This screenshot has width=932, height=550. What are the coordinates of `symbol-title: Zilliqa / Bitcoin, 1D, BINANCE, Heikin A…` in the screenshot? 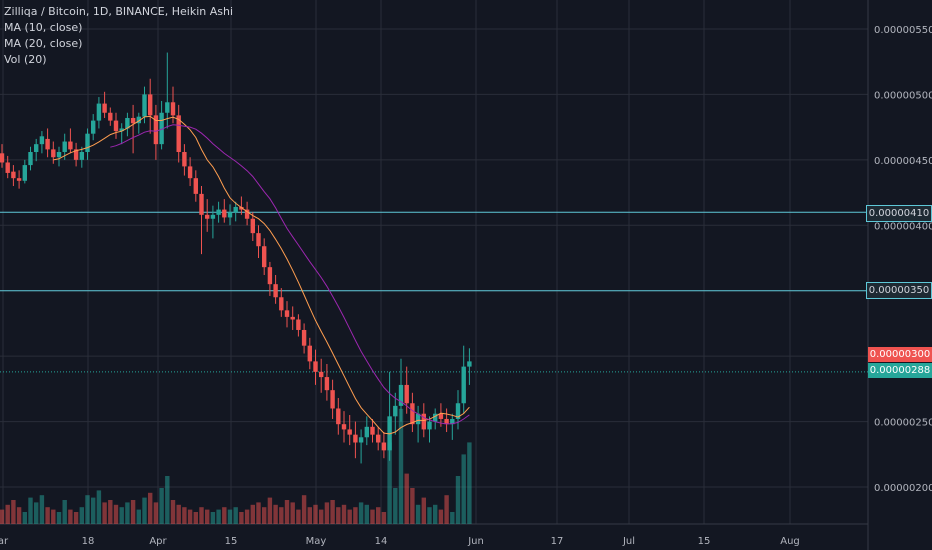 It's located at (119, 11).